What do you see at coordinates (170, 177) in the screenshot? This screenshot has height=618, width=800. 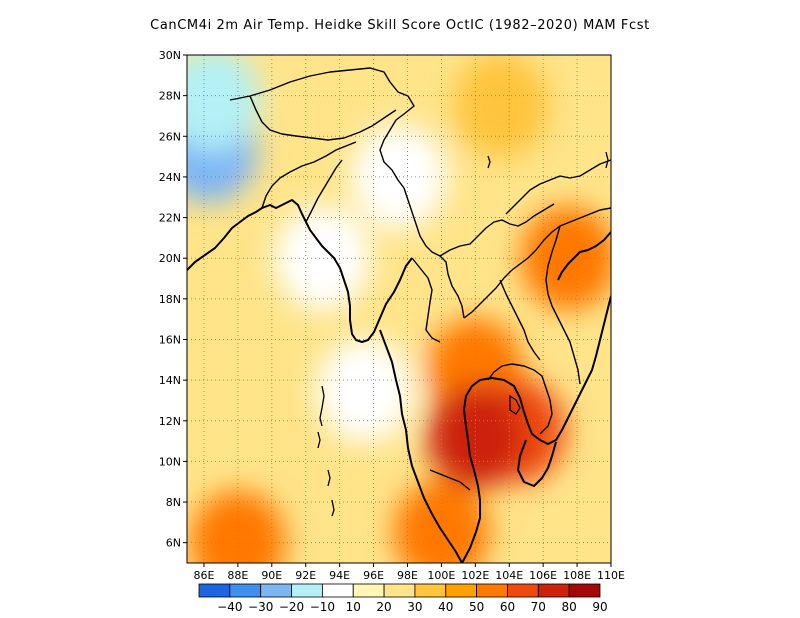 I see `lat-tick-label: 24N` at bounding box center [170, 177].